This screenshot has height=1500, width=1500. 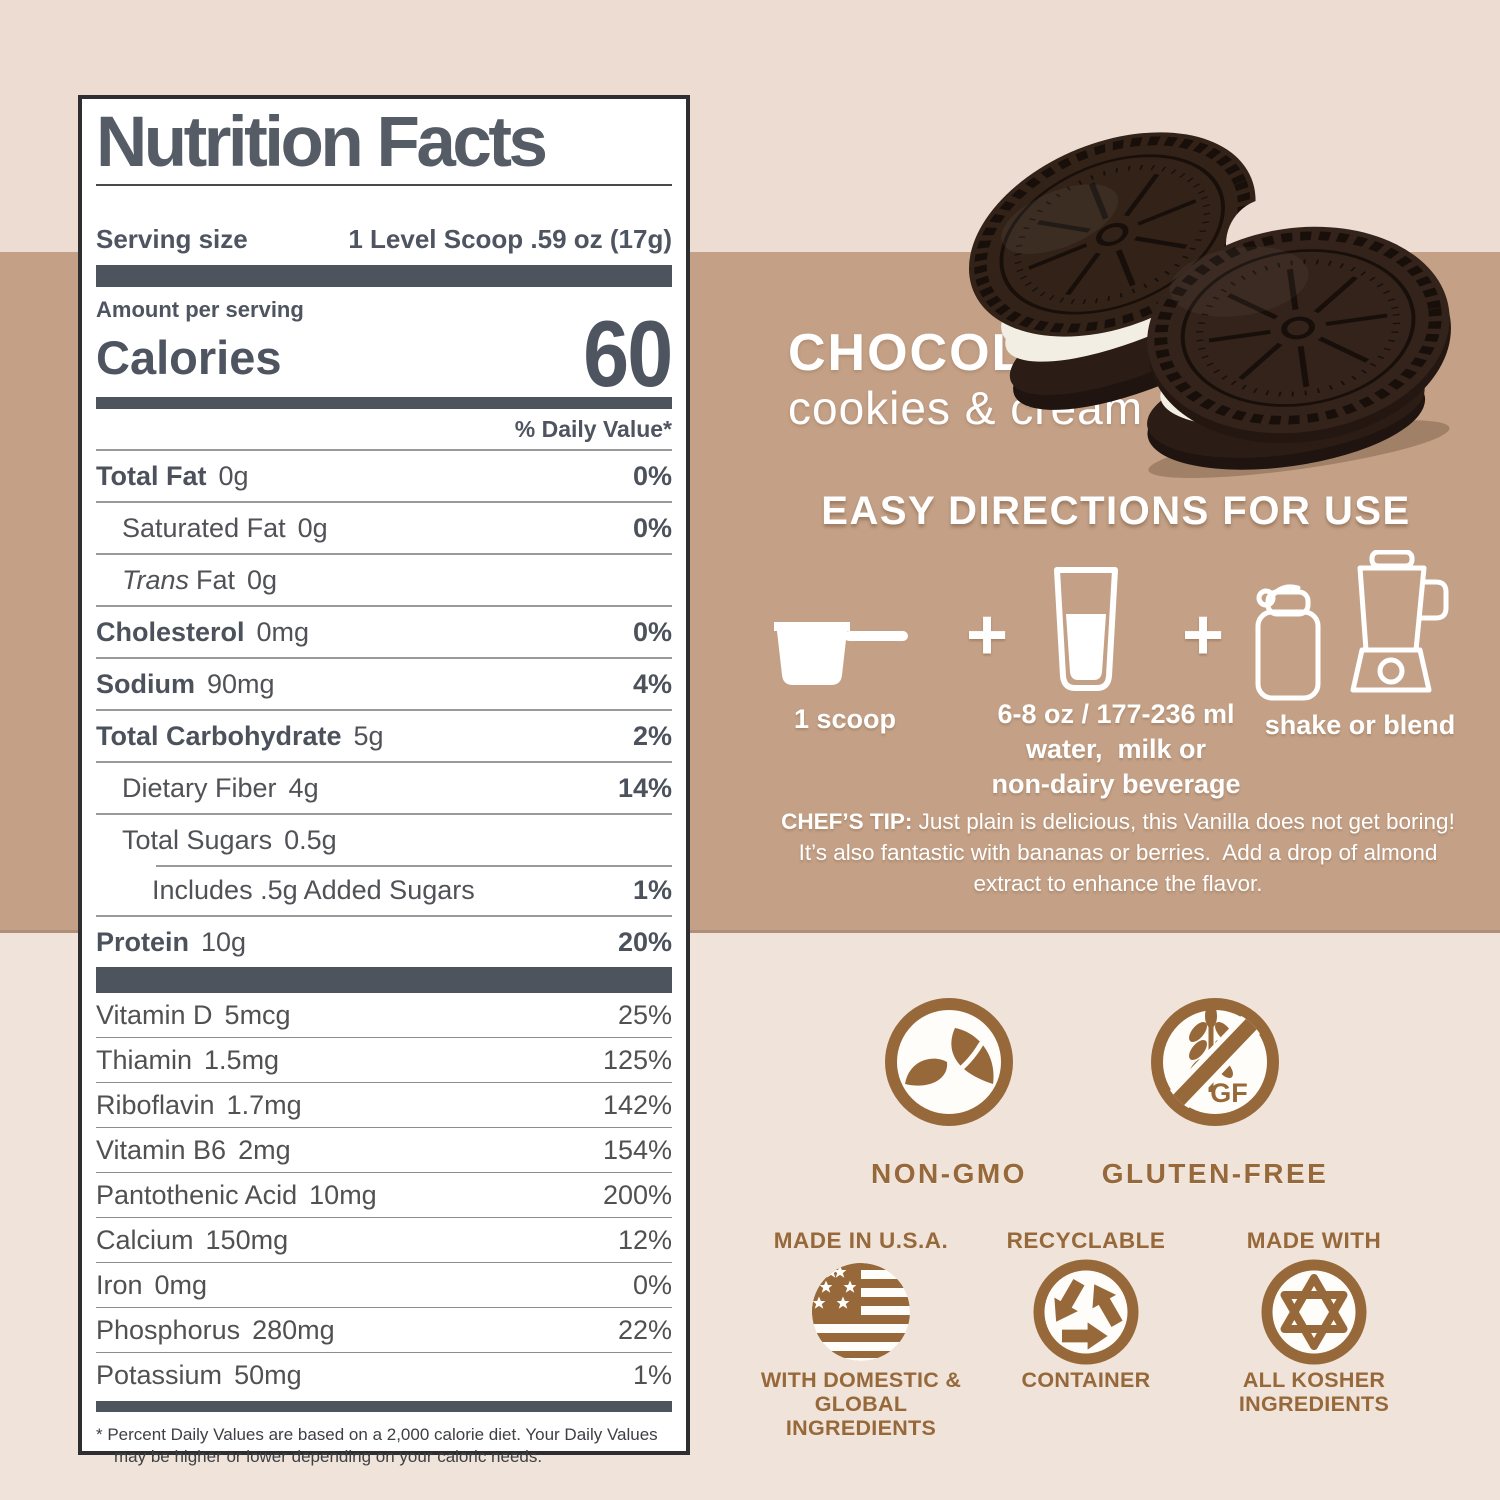 I want to click on serving-size-value: 1 Level Scoop .59 oz (17g), so click(x=510, y=239).